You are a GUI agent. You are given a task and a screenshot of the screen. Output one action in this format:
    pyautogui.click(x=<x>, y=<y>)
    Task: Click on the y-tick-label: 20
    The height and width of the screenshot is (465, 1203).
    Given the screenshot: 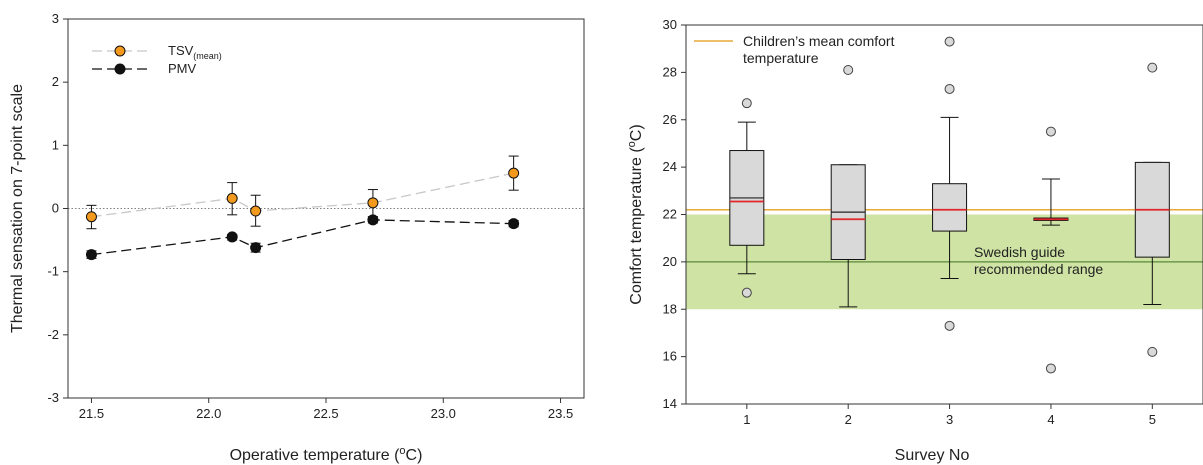 What is the action you would take?
    pyautogui.click(x=670, y=261)
    